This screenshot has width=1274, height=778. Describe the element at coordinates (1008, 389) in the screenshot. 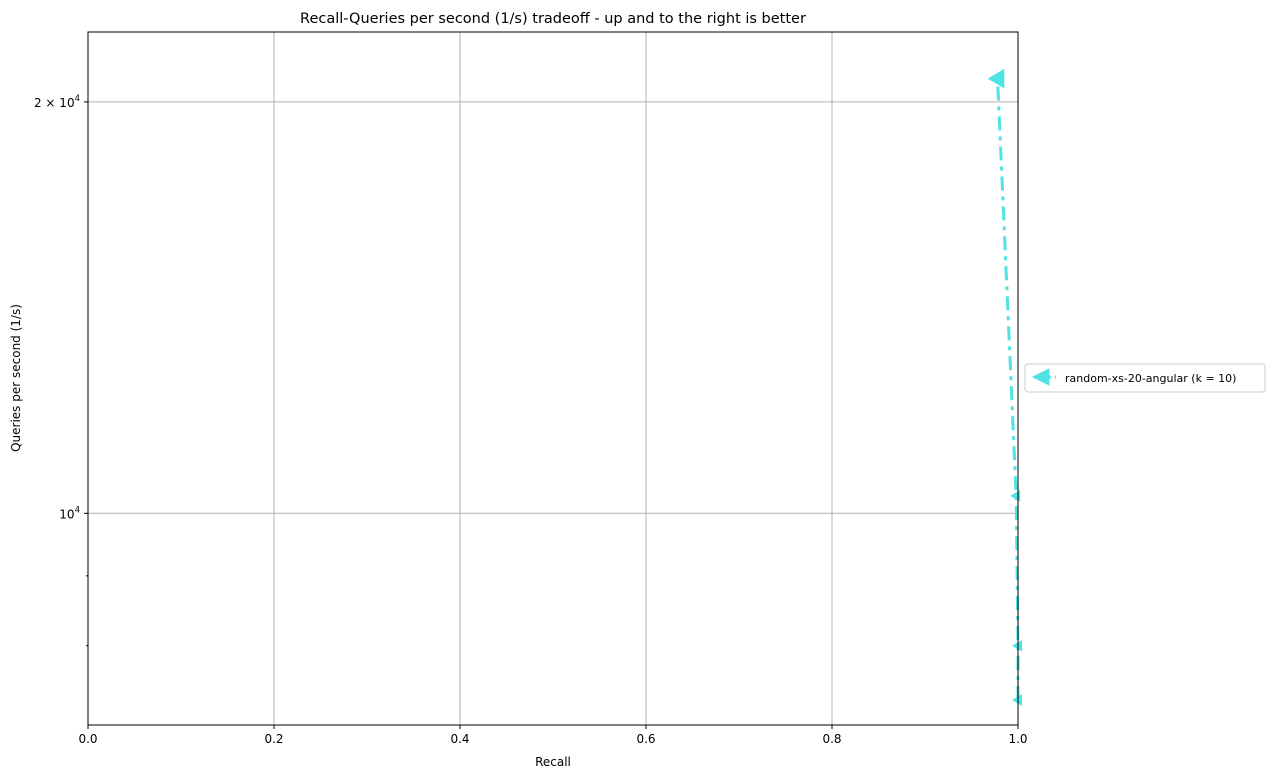

I see `series-line` at that location.